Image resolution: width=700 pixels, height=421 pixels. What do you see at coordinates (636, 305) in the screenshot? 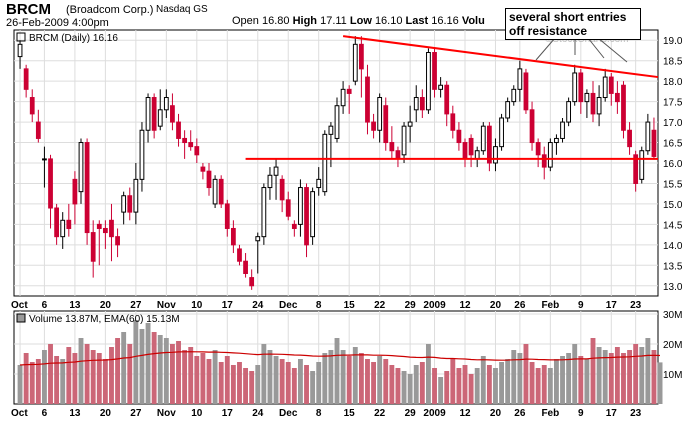
I see `price-x-tick-label: 23` at bounding box center [636, 305].